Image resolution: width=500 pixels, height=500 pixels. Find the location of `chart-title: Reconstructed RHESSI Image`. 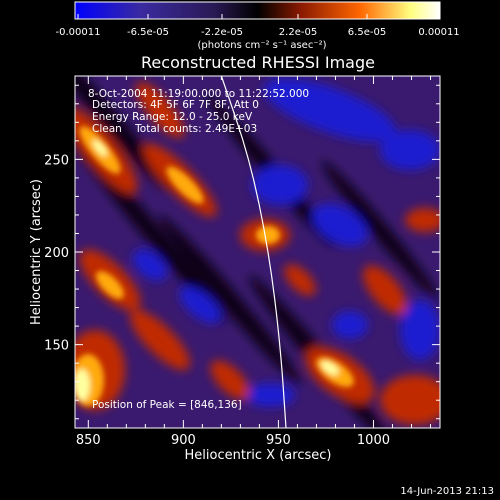

chart-title: Reconstructed RHESSI Image is located at coordinates (258, 62).